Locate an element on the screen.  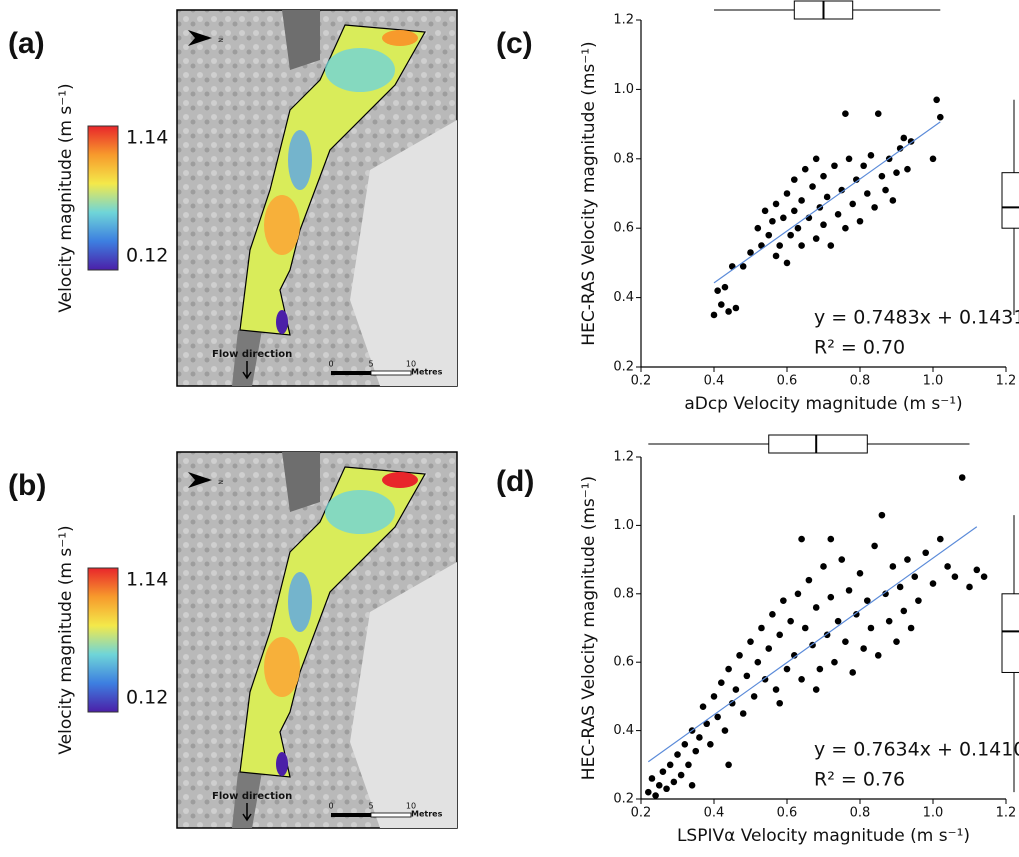
scale-label: 10 is located at coordinates (411, 806).